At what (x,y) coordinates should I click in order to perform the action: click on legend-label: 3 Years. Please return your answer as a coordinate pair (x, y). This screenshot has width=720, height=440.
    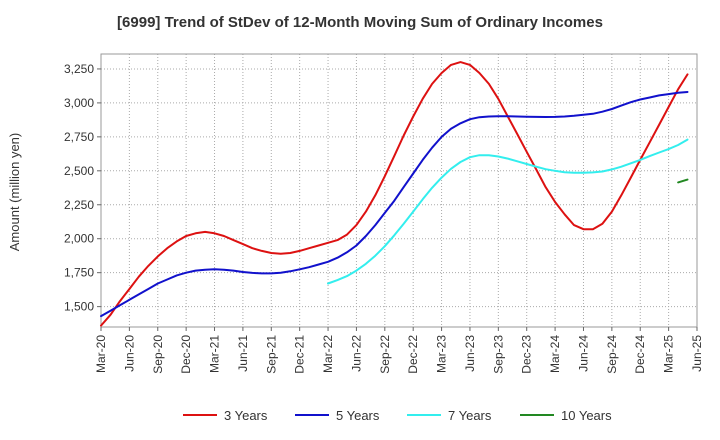
    Looking at the image, I should click on (246, 415).